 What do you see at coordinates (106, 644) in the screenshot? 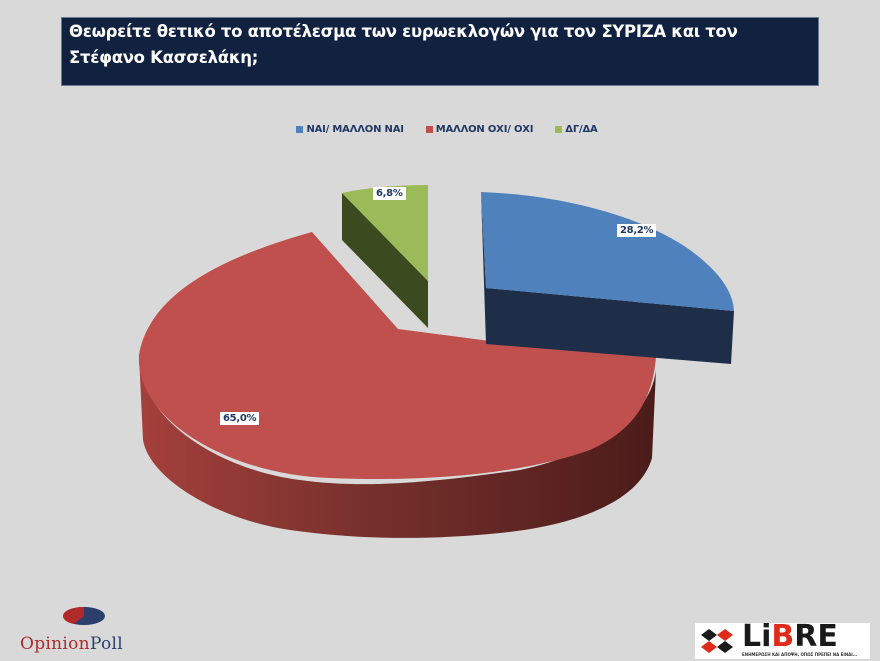
I see `poll-text: Poll` at bounding box center [106, 644].